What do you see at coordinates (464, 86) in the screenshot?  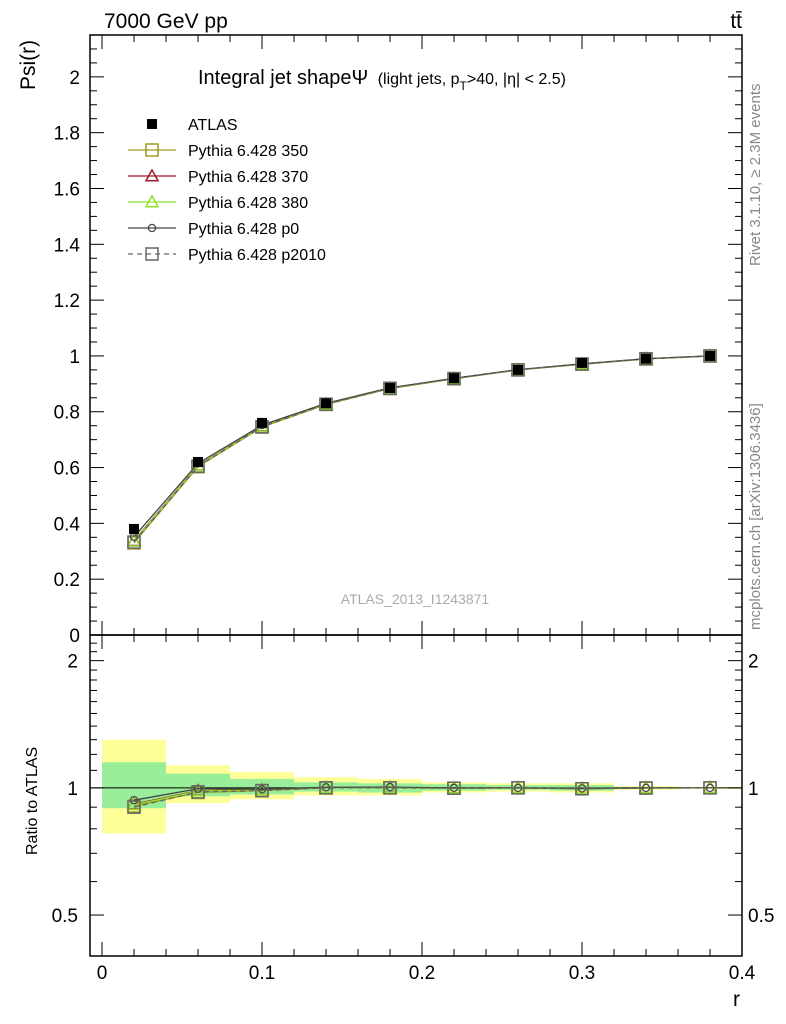 I see `title-sub-T: T` at bounding box center [464, 86].